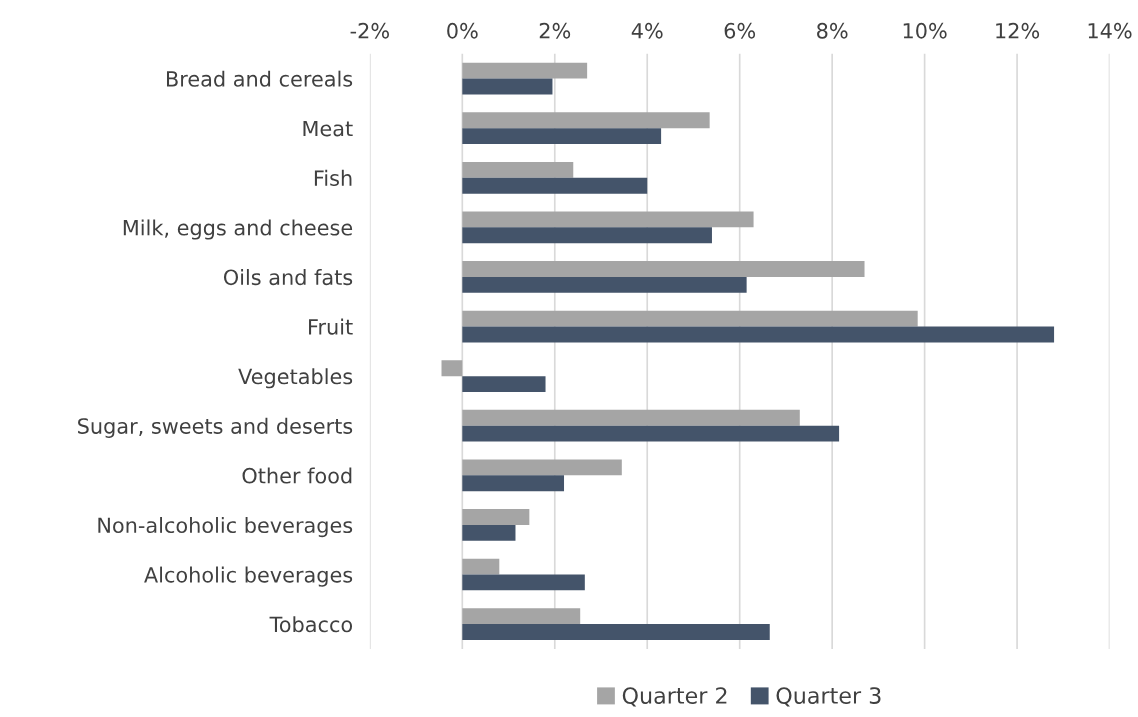 The width and height of the screenshot is (1138, 717). What do you see at coordinates (248, 576) in the screenshot?
I see `y-tick-label: Alcoholic beverages` at bounding box center [248, 576].